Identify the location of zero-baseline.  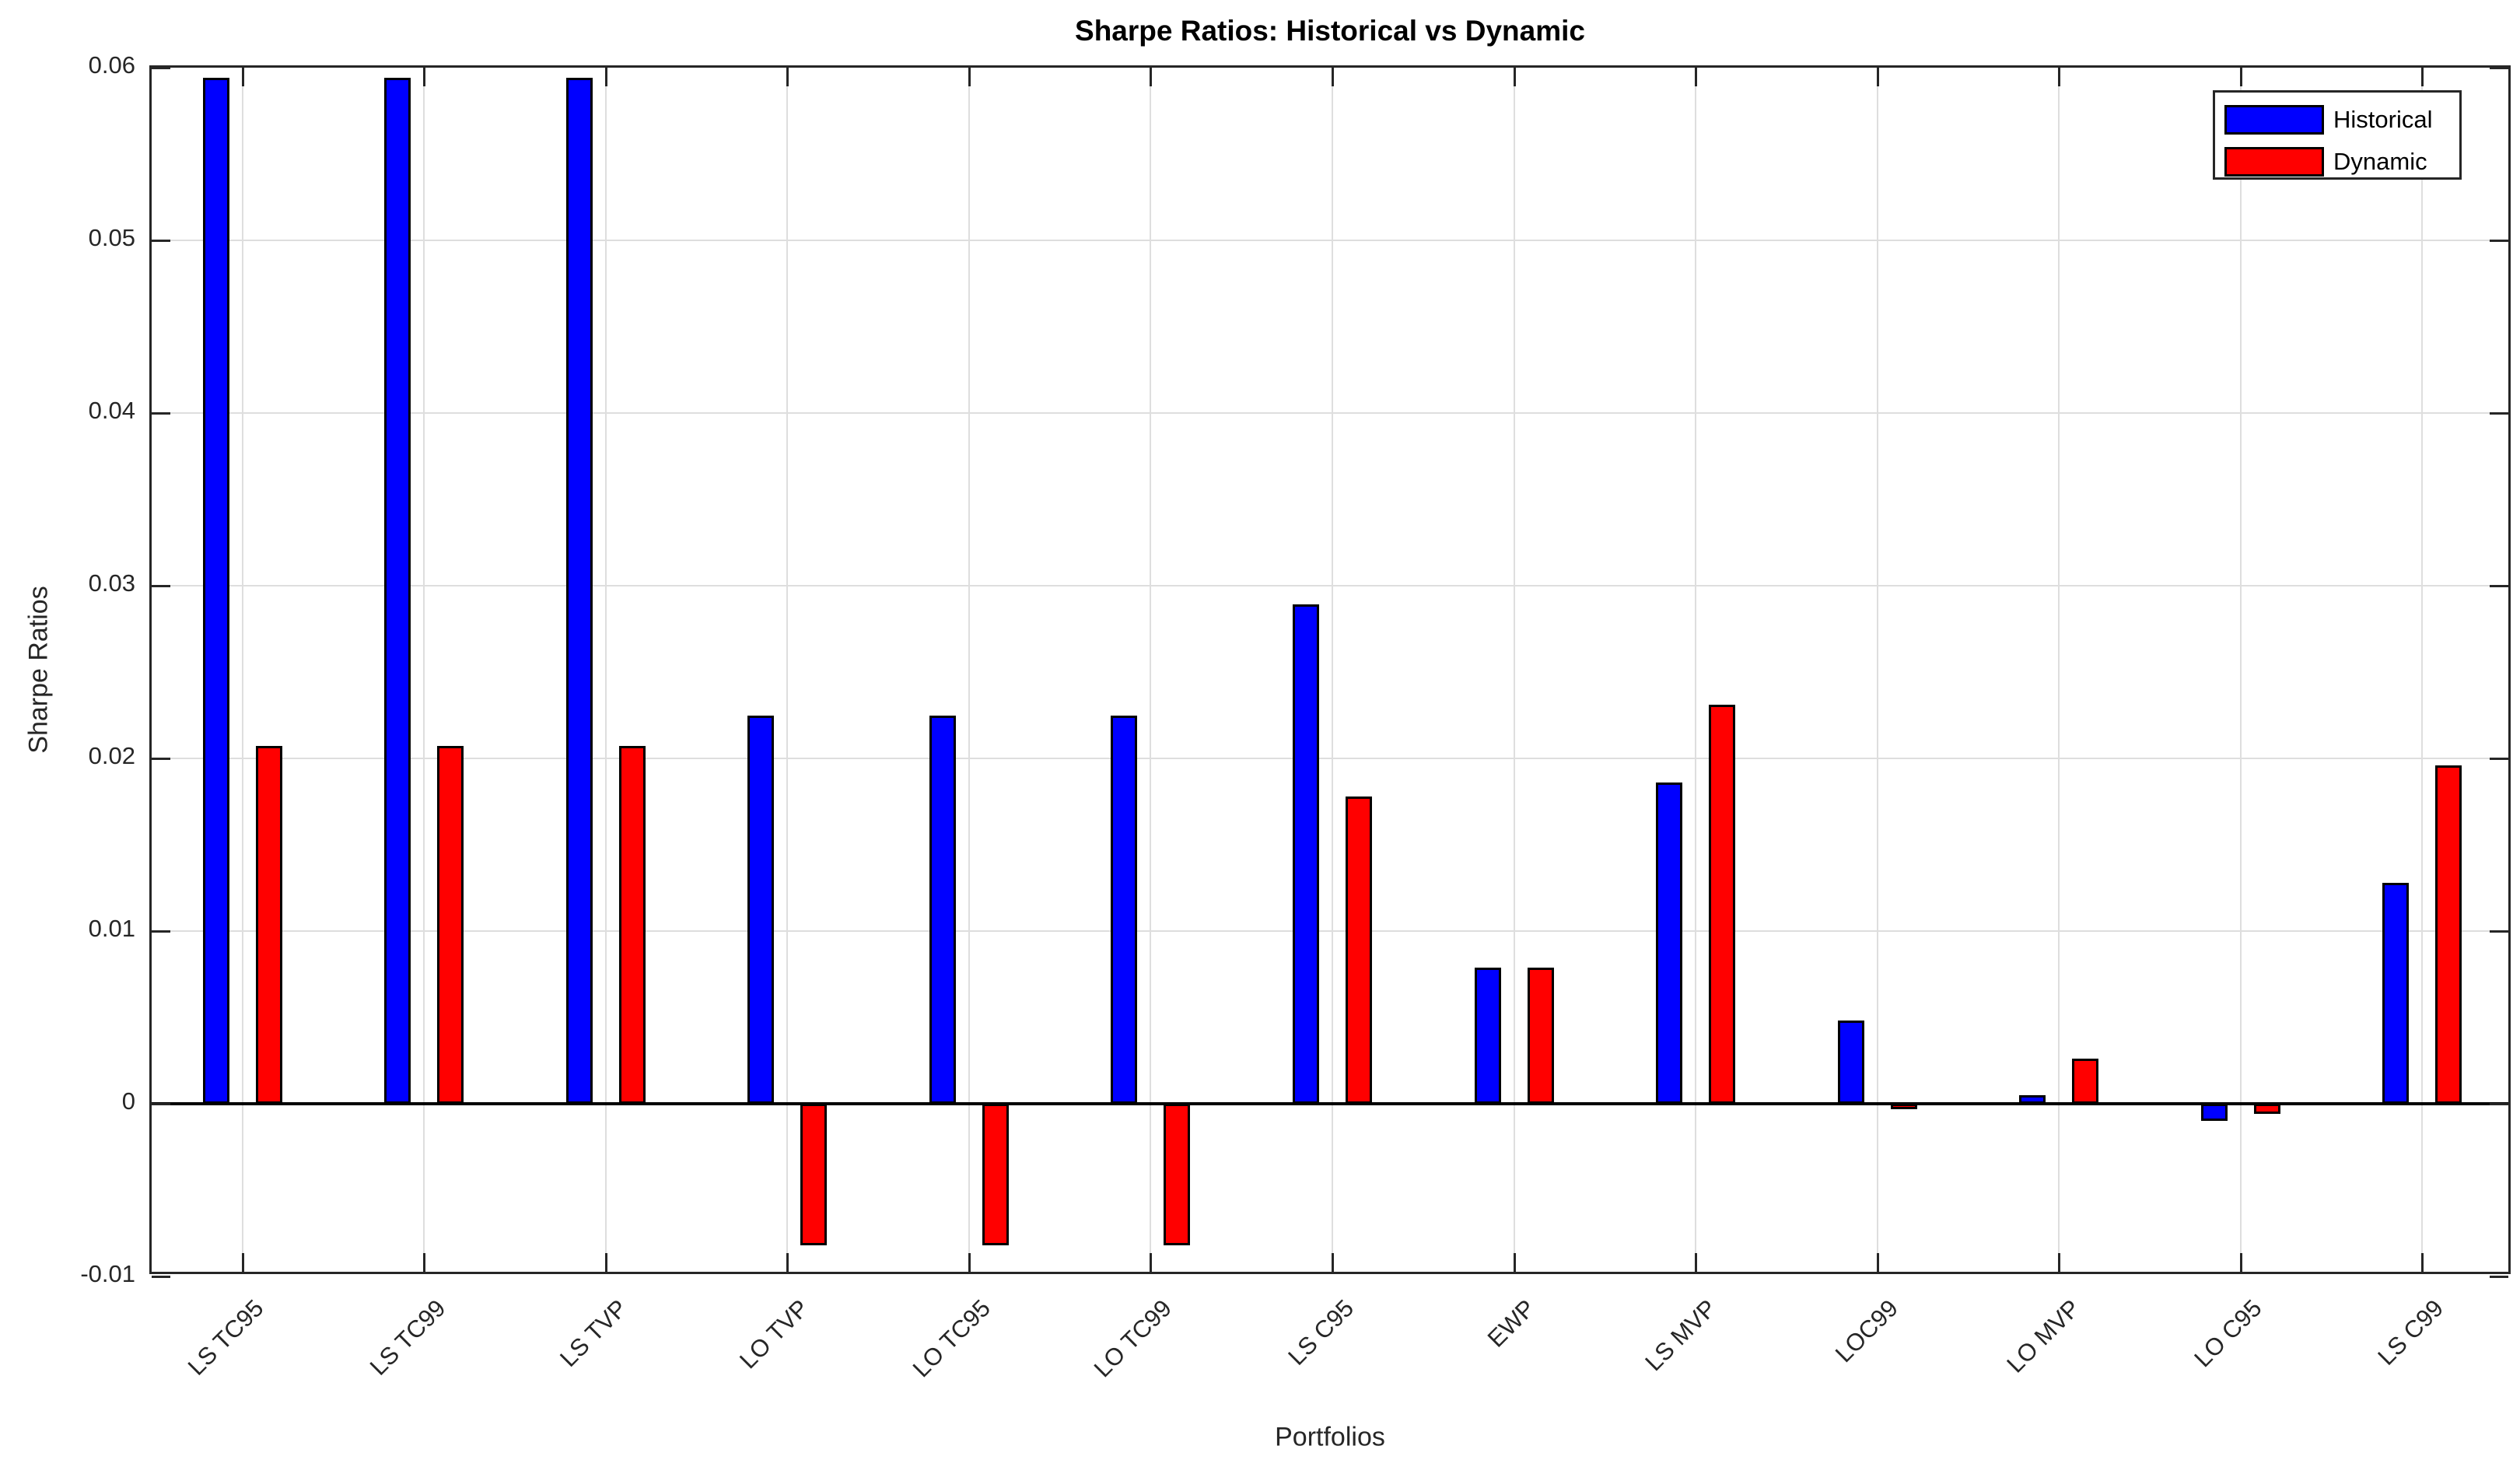
(1330, 1103).